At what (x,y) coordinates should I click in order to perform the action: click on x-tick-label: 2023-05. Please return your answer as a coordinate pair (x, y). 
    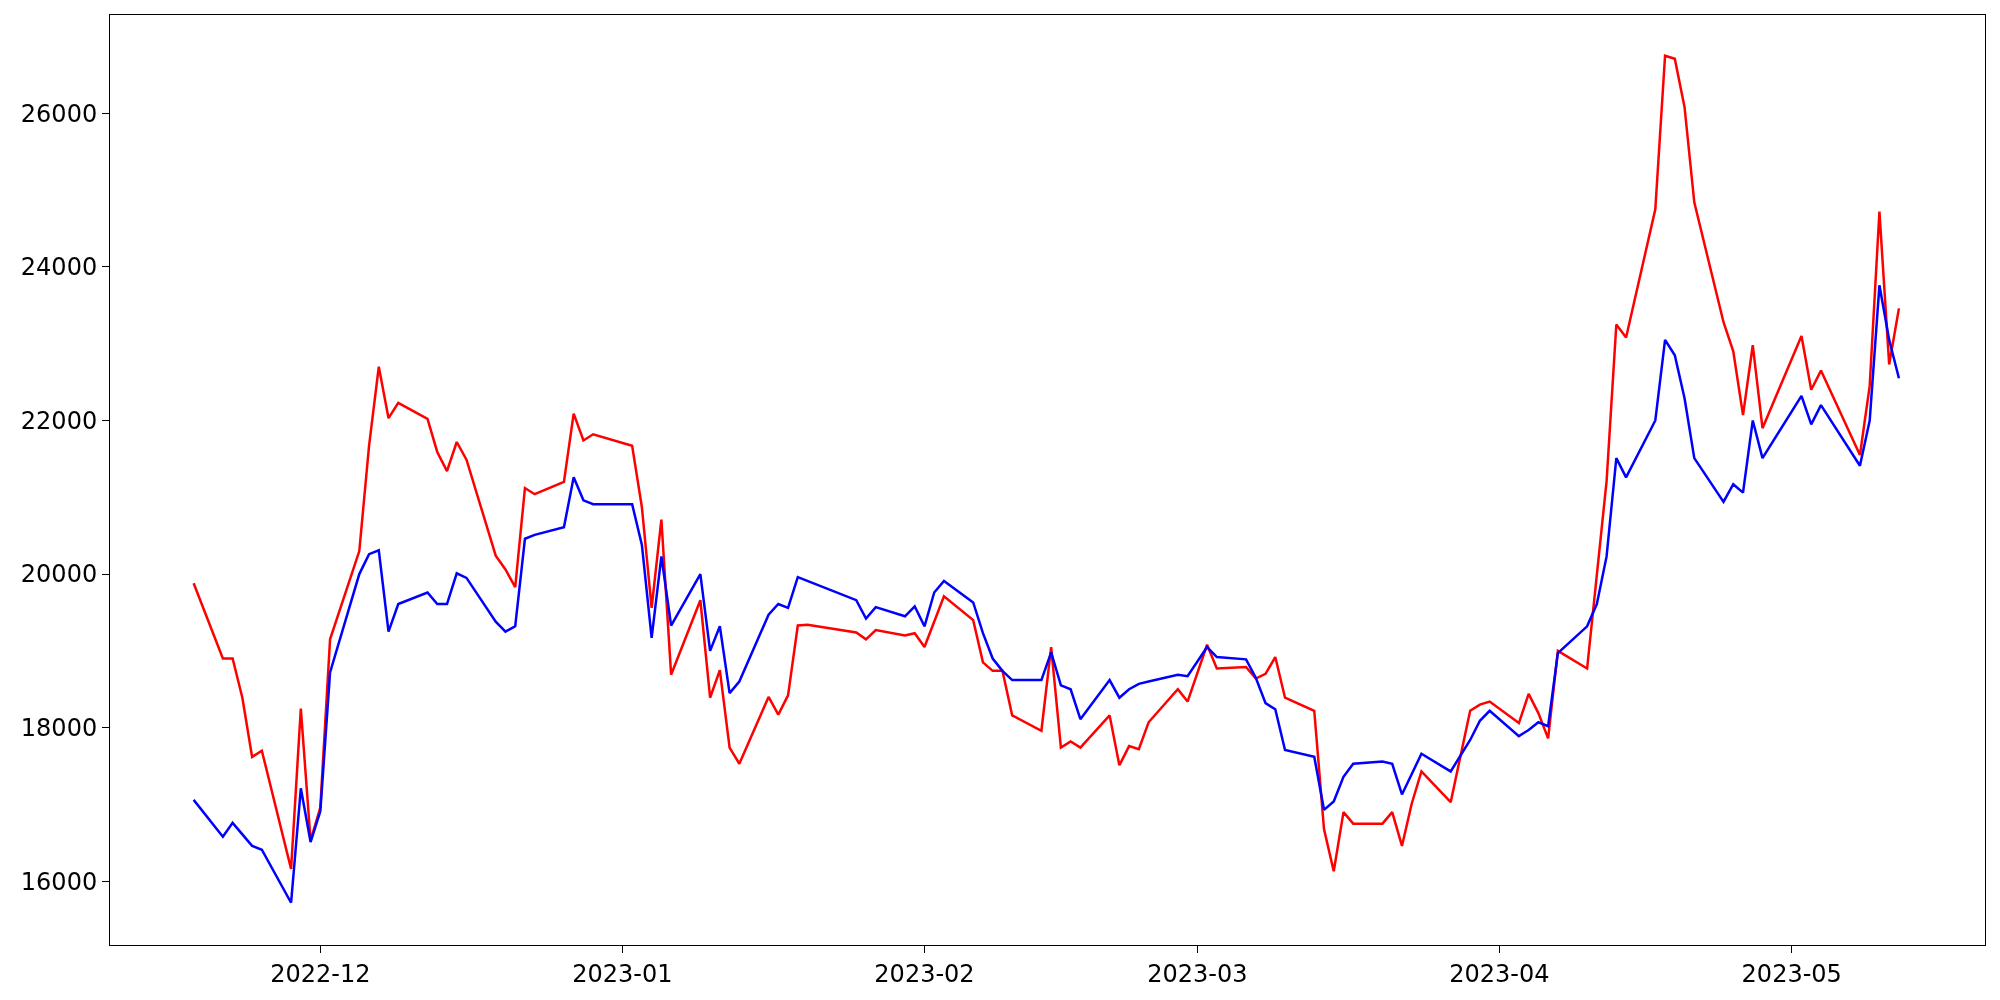
    Looking at the image, I should click on (1791, 973).